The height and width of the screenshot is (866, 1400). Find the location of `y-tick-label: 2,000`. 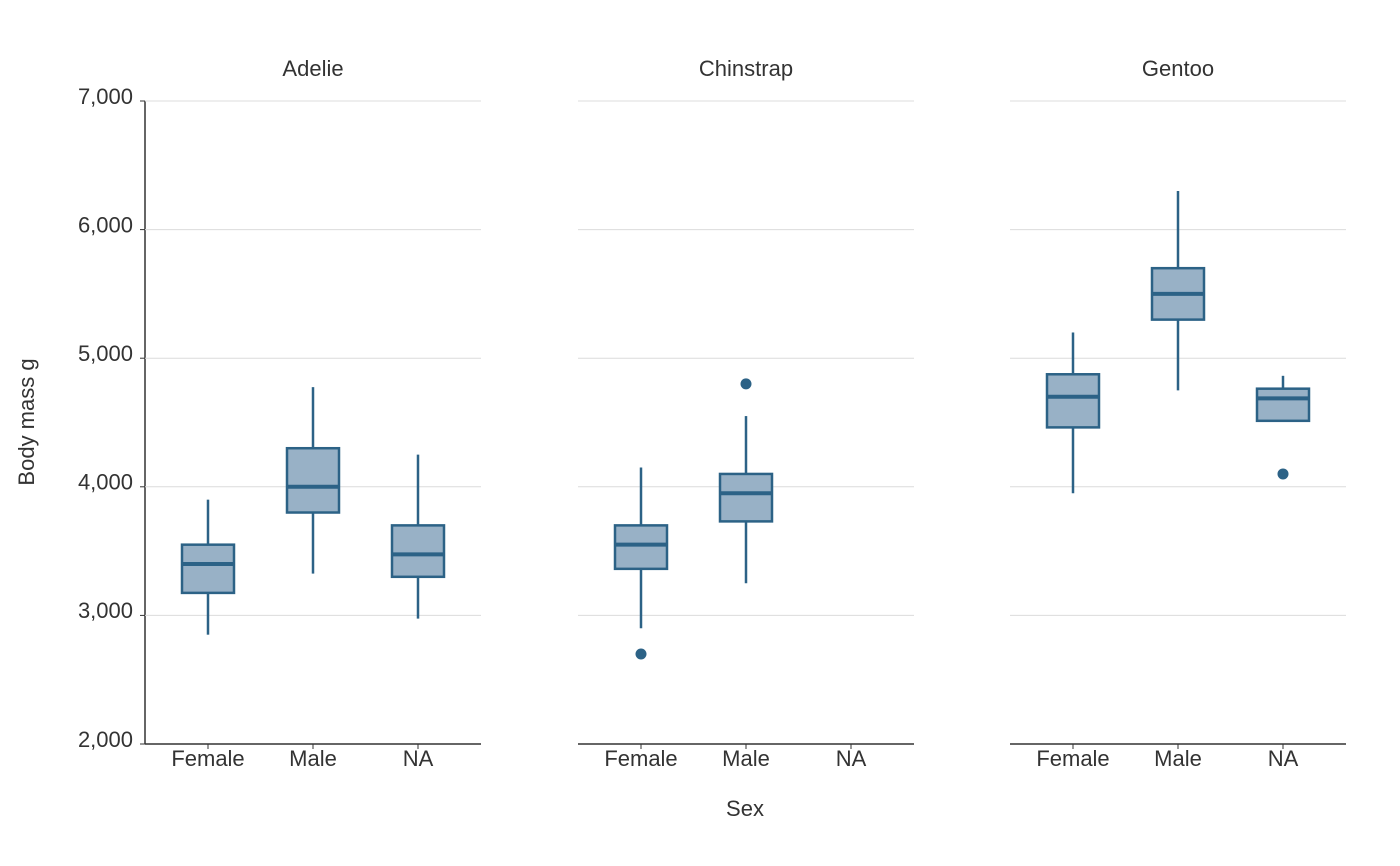

y-tick-label: 2,000 is located at coordinates (105, 739).